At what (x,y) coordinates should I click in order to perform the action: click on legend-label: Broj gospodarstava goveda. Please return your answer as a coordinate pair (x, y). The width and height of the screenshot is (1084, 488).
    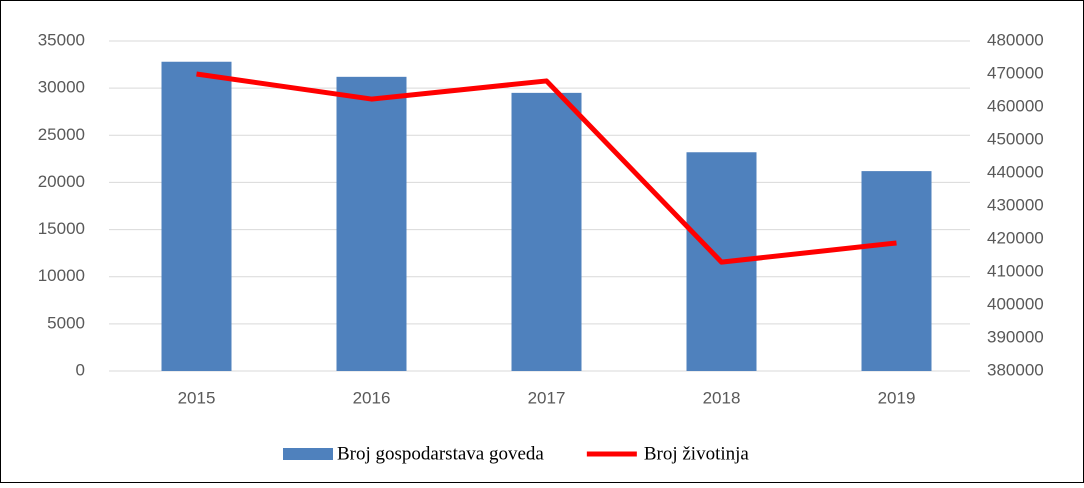
    Looking at the image, I should click on (440, 453).